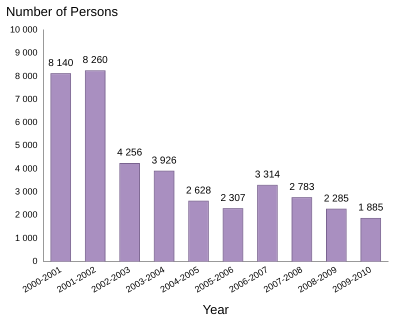 This screenshot has width=400, height=324. What do you see at coordinates (165, 160) in the screenshot?
I see `data-label: 3 926` at bounding box center [165, 160].